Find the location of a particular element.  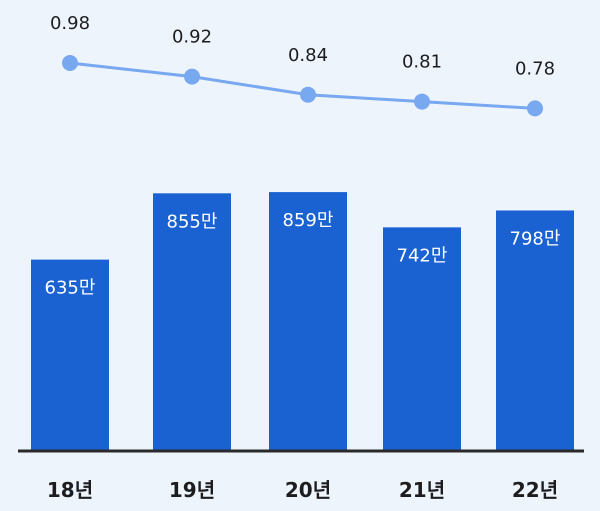

bar-value-label: 859만 is located at coordinates (308, 220).